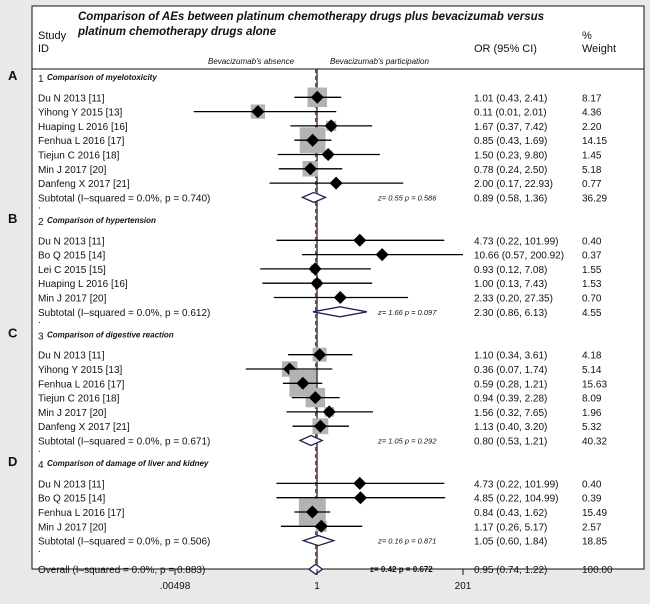 This screenshot has height=604, width=650. What do you see at coordinates (592, 413) in the screenshot?
I see `study-weight: 1.96` at bounding box center [592, 413].